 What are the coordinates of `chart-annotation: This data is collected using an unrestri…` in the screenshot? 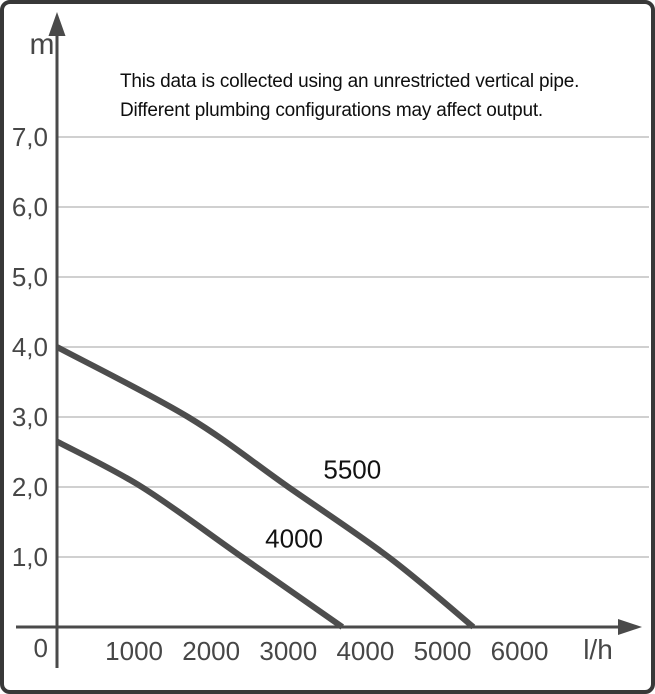 It's located at (349, 96).